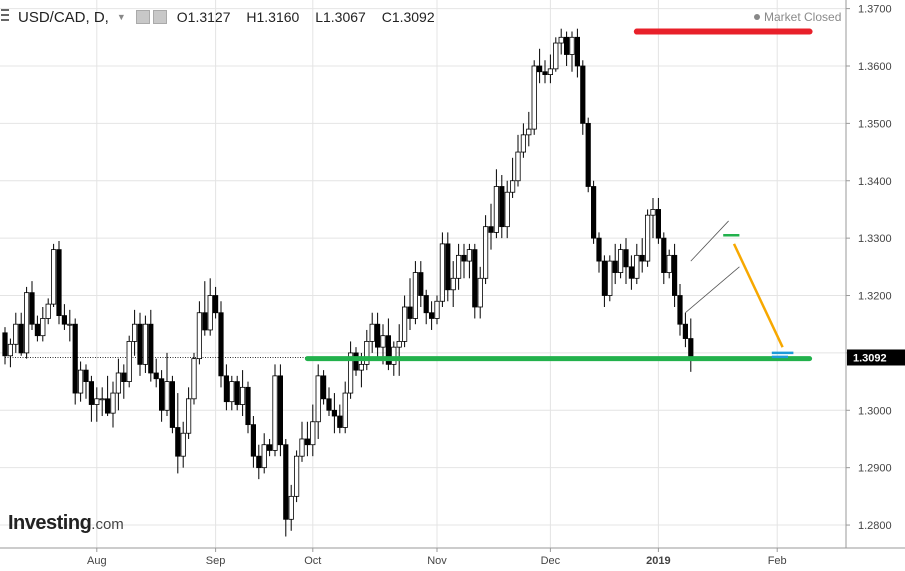  I want to click on x-tick-label: Feb, so click(777, 561).